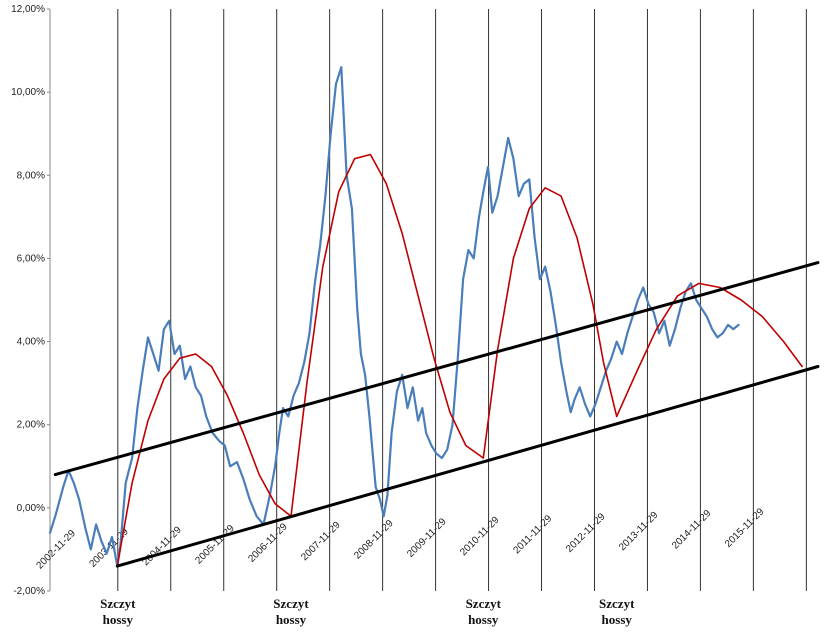  What do you see at coordinates (586, 533) in the screenshot?
I see `x-tick-label: 2012-11-29` at bounding box center [586, 533].